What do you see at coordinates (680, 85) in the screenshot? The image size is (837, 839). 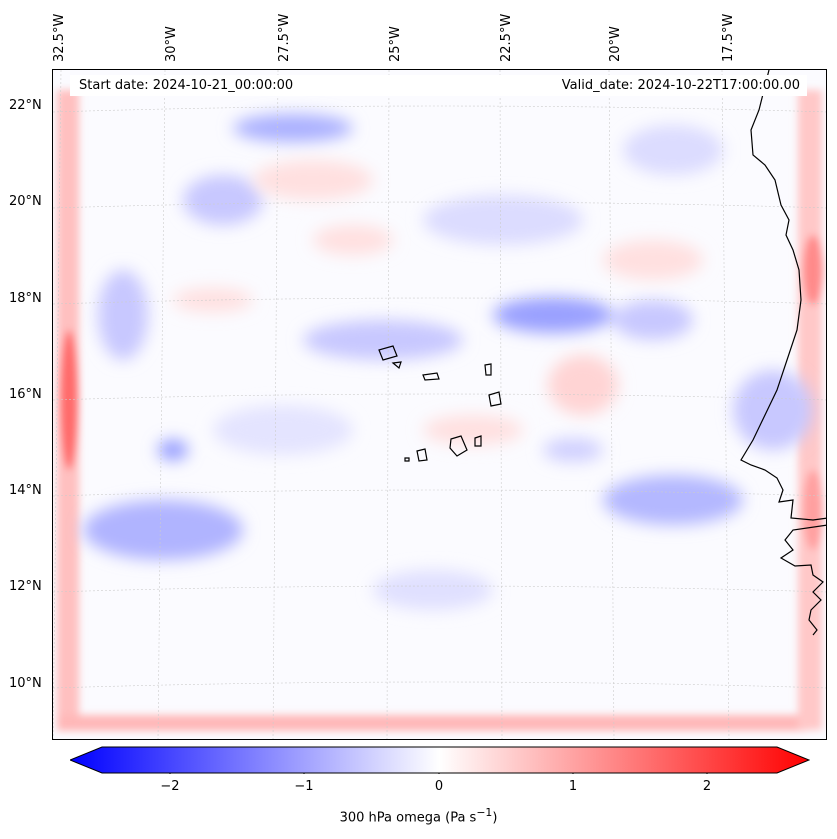 I see `valid-date-label: Valid_date: 2024-10-22T17:00:00.00` at bounding box center [680, 85].